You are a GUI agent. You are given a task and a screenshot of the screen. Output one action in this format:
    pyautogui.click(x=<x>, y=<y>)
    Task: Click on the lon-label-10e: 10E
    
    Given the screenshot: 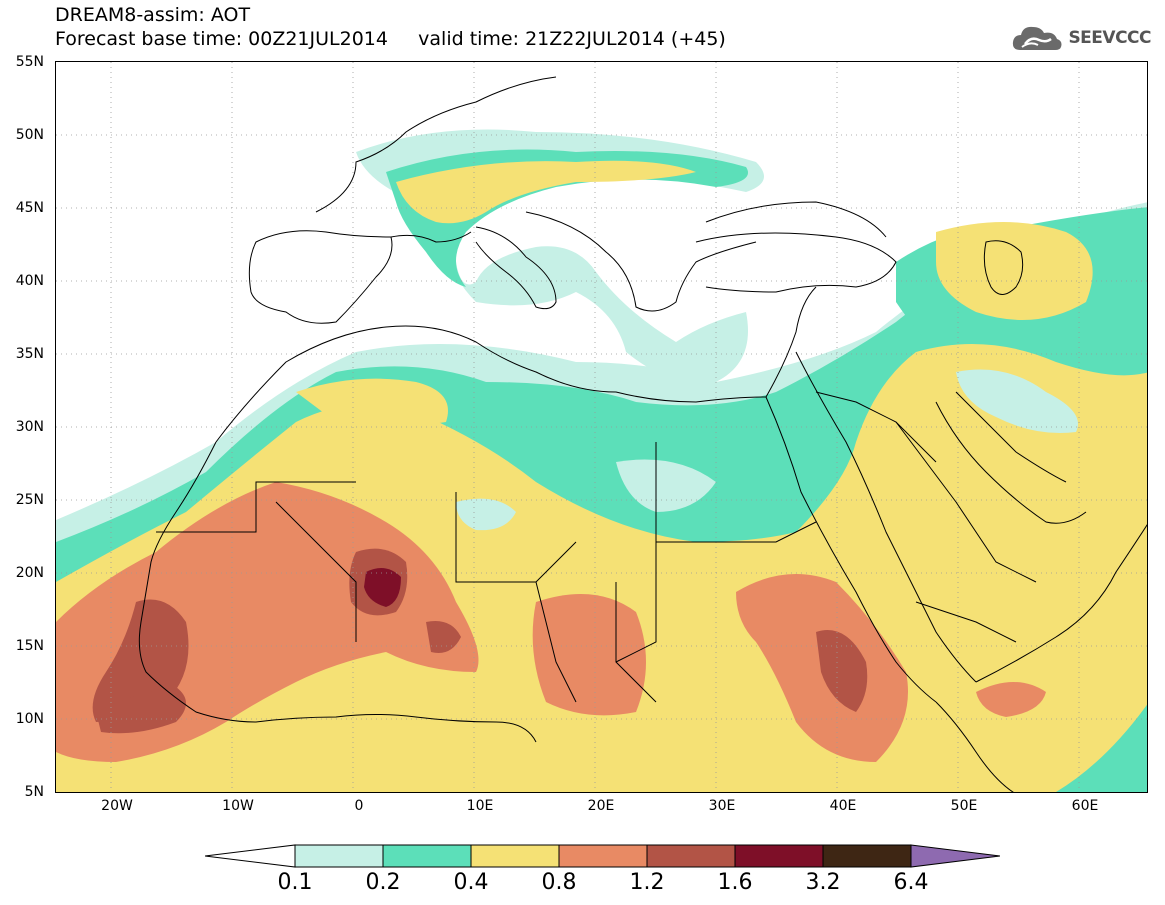 What is the action you would take?
    pyautogui.click(x=480, y=806)
    